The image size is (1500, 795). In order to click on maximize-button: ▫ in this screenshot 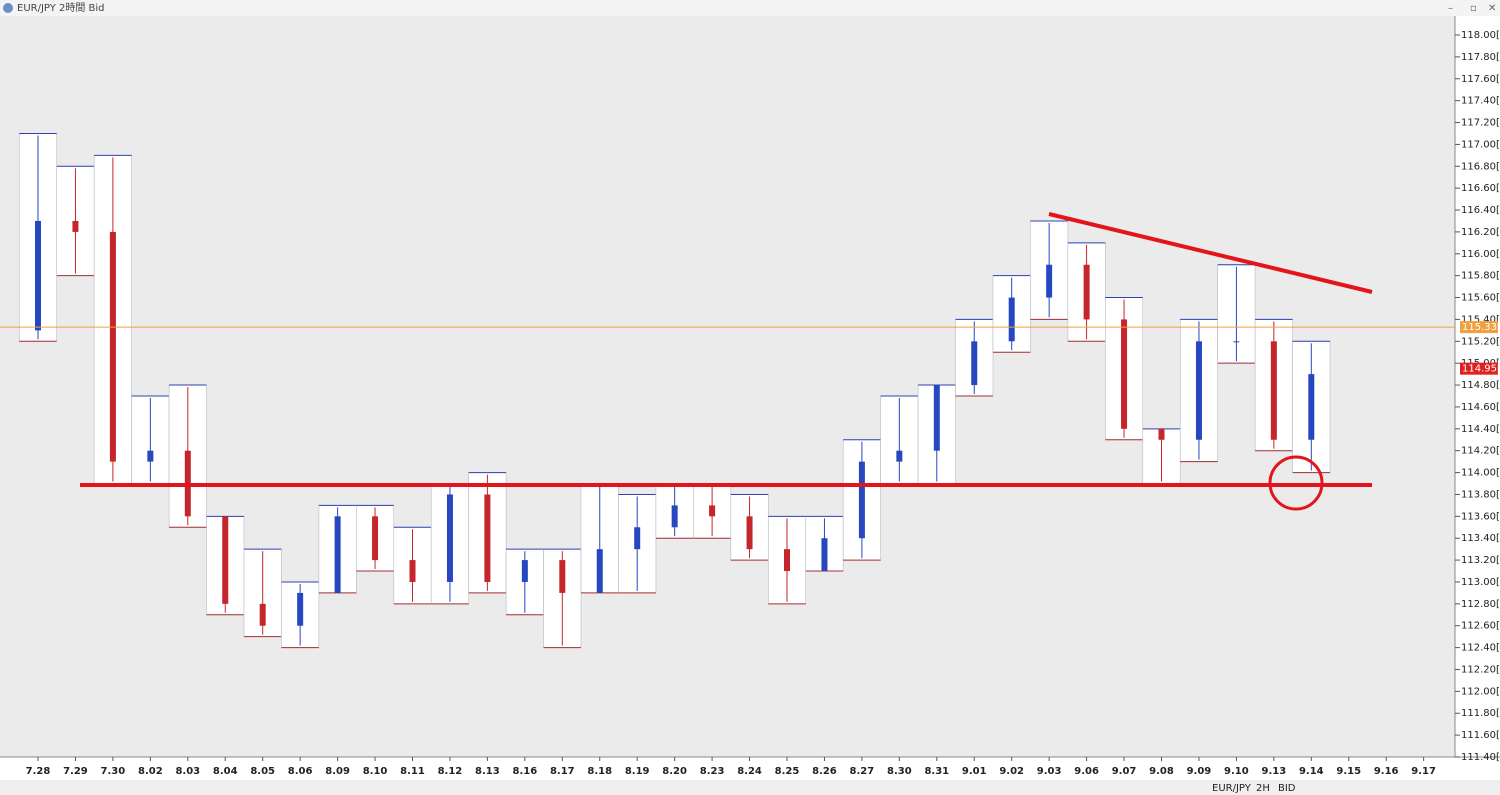, I will do `click(1473, 8)`.